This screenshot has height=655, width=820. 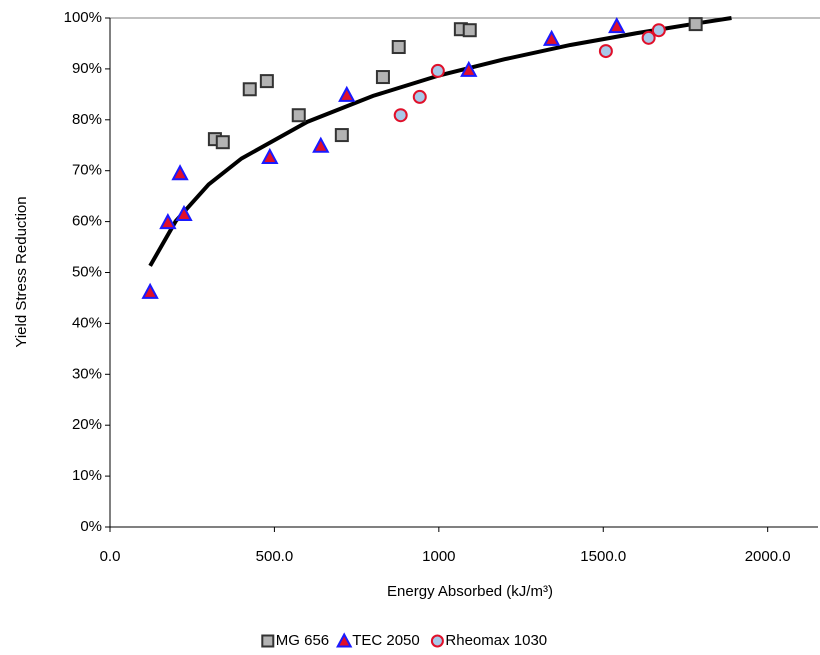 I want to click on y-tick-label: 20%, so click(x=87, y=424).